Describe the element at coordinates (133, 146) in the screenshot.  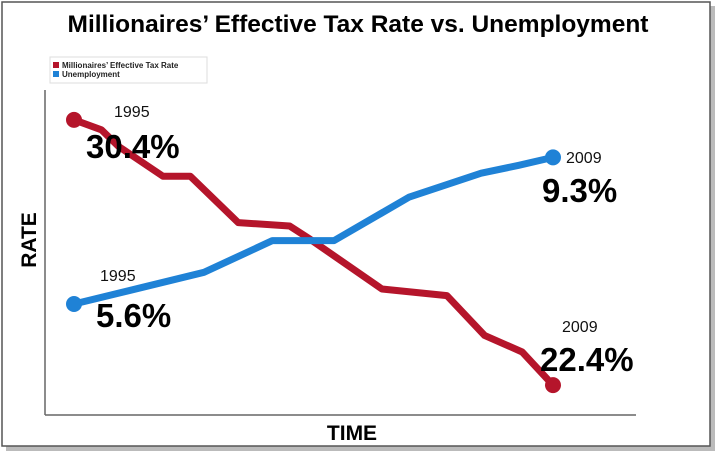
I see `tax-start-value: 30.4%` at that location.